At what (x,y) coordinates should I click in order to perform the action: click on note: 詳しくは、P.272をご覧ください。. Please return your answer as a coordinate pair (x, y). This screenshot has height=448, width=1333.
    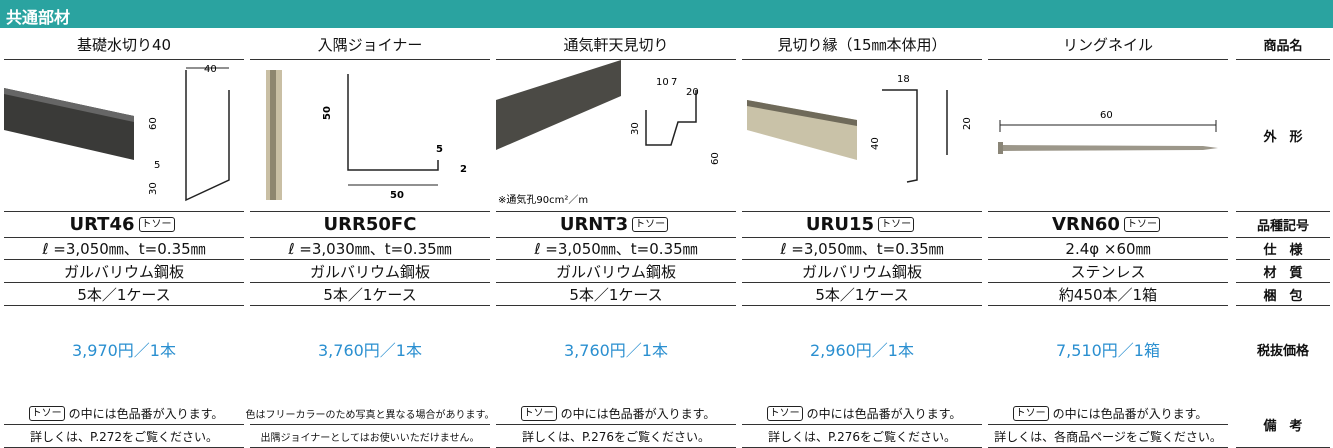
    Looking at the image, I should click on (124, 436).